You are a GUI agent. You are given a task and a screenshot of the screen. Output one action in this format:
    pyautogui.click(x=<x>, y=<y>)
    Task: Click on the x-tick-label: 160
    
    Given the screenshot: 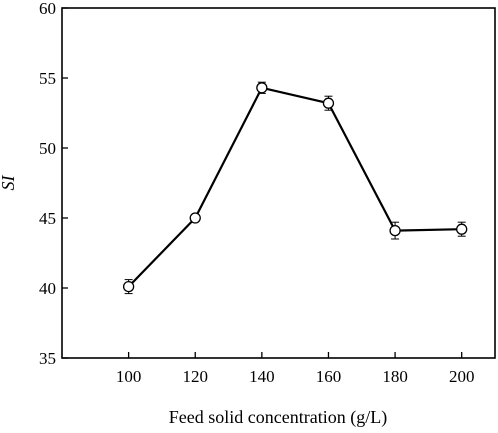 What is the action you would take?
    pyautogui.click(x=329, y=376)
    